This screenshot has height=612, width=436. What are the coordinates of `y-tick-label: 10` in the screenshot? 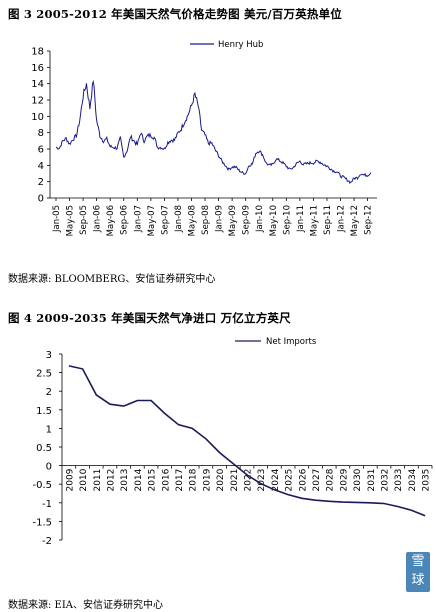 It's located at (37, 117).